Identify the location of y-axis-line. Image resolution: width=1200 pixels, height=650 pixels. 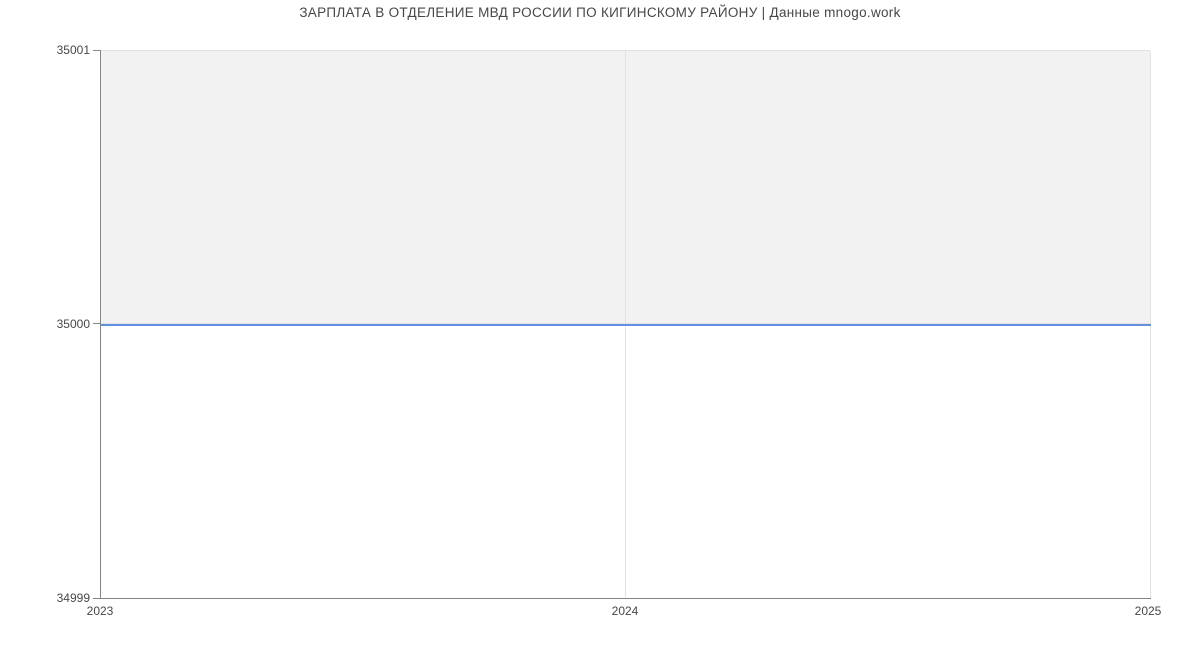
(100, 324).